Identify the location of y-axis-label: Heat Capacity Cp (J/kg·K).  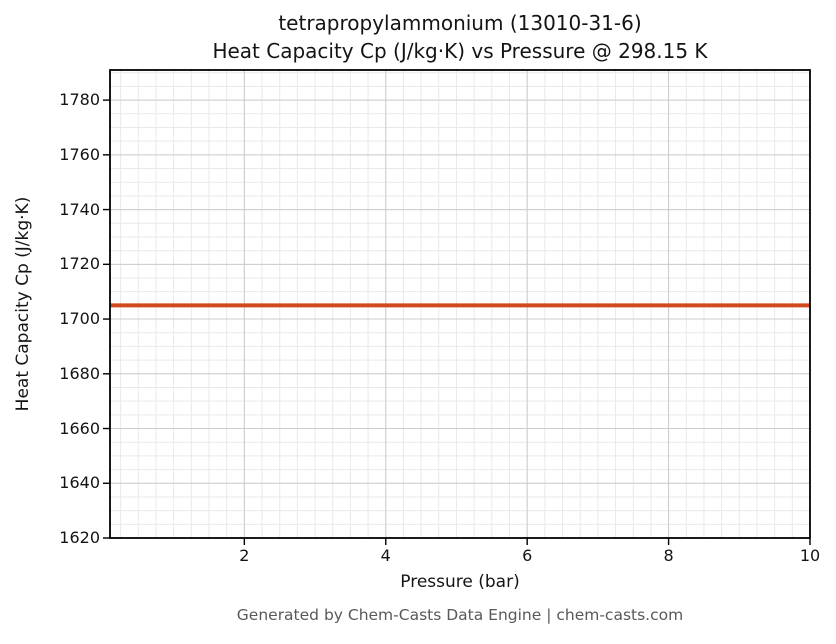
(23, 304).